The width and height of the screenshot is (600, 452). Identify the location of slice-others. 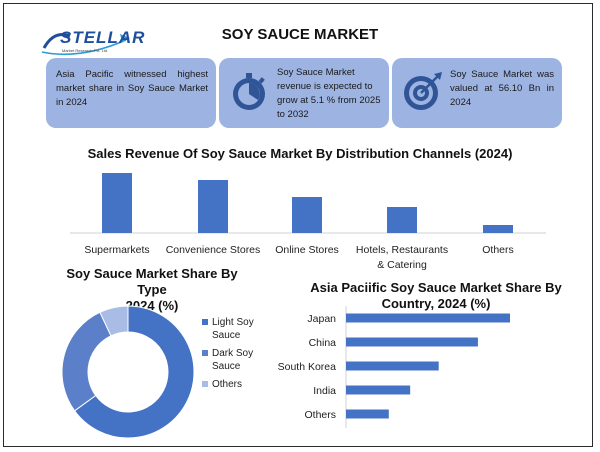
(114, 321).